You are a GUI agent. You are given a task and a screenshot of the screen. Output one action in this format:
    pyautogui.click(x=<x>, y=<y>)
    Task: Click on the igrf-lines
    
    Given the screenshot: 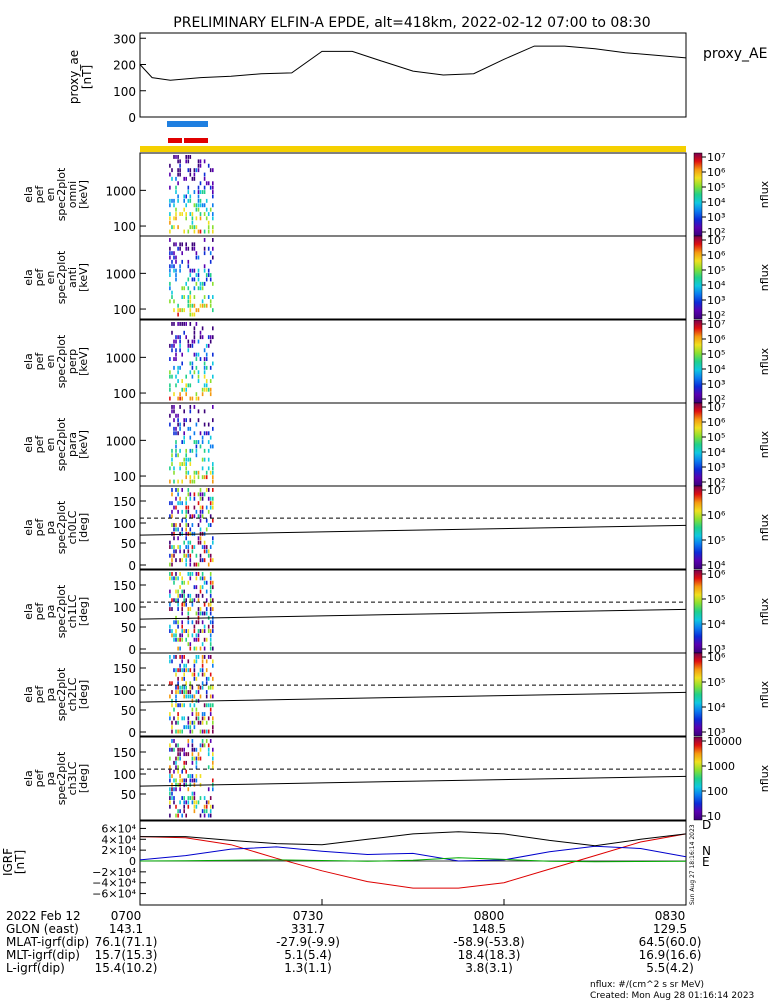 What is the action you would take?
    pyautogui.click(x=413, y=868)
    